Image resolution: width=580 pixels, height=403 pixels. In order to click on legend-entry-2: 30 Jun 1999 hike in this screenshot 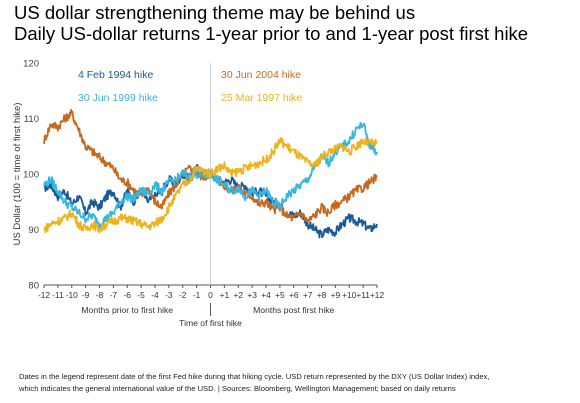, I will do `click(118, 98)`.